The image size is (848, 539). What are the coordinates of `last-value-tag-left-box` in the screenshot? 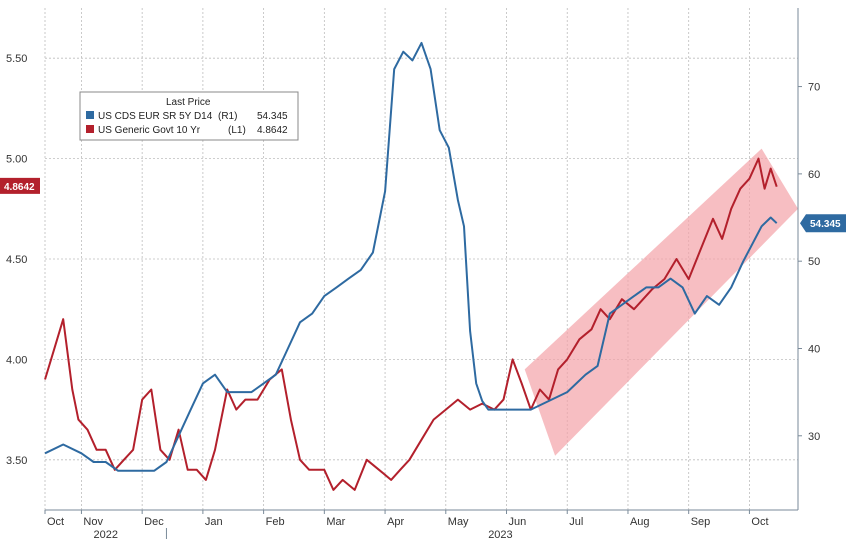 It's located at (20, 185).